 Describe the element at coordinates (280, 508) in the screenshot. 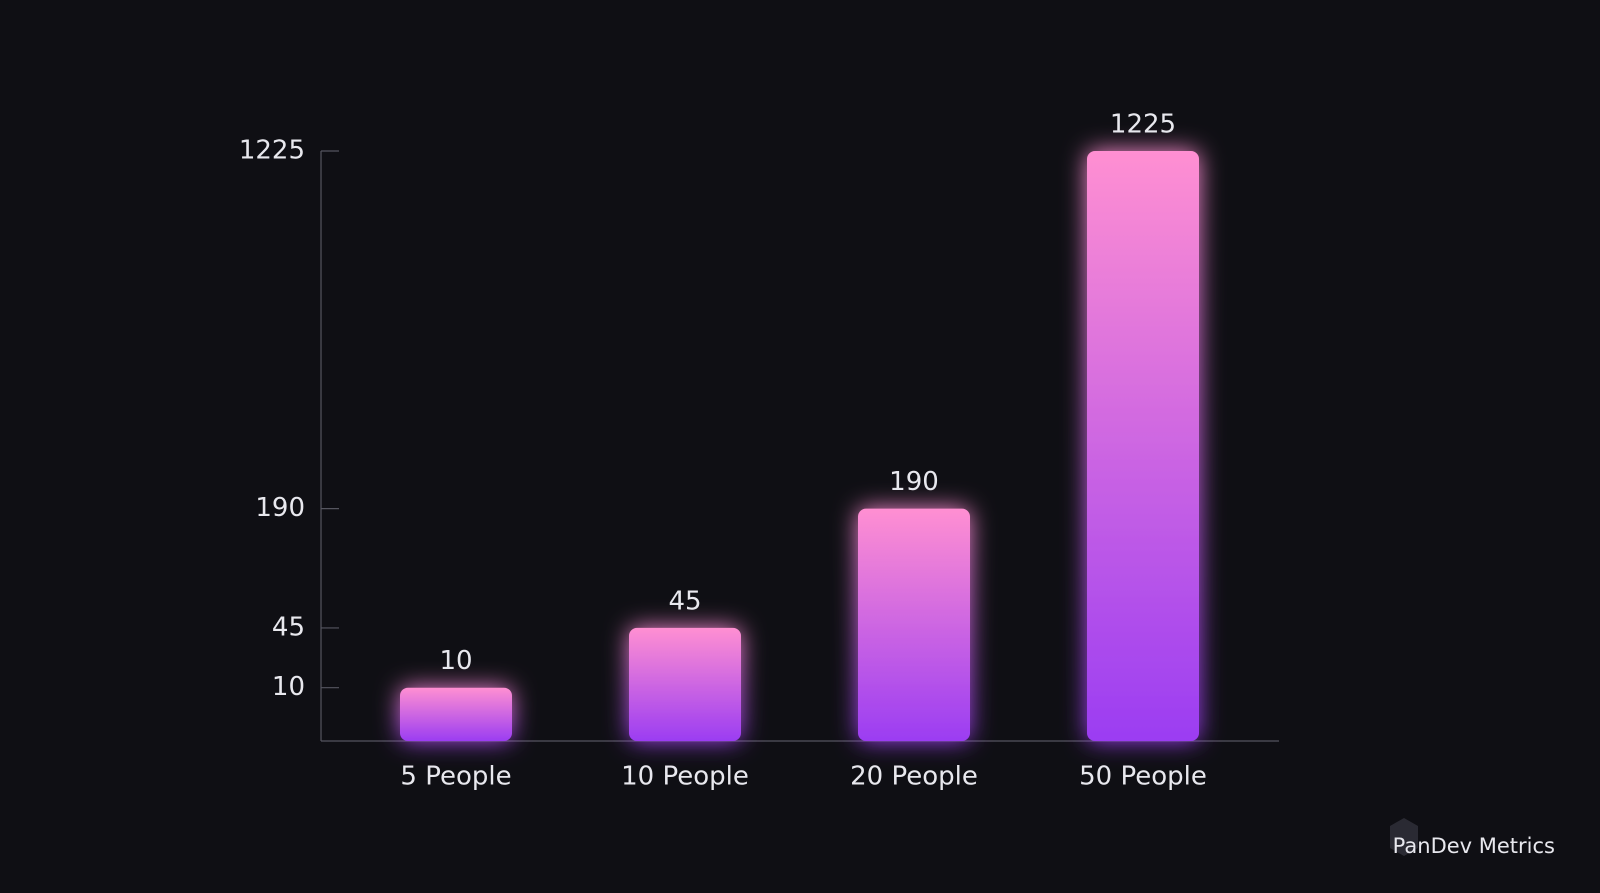

I see `y-tick-label: 190` at that location.